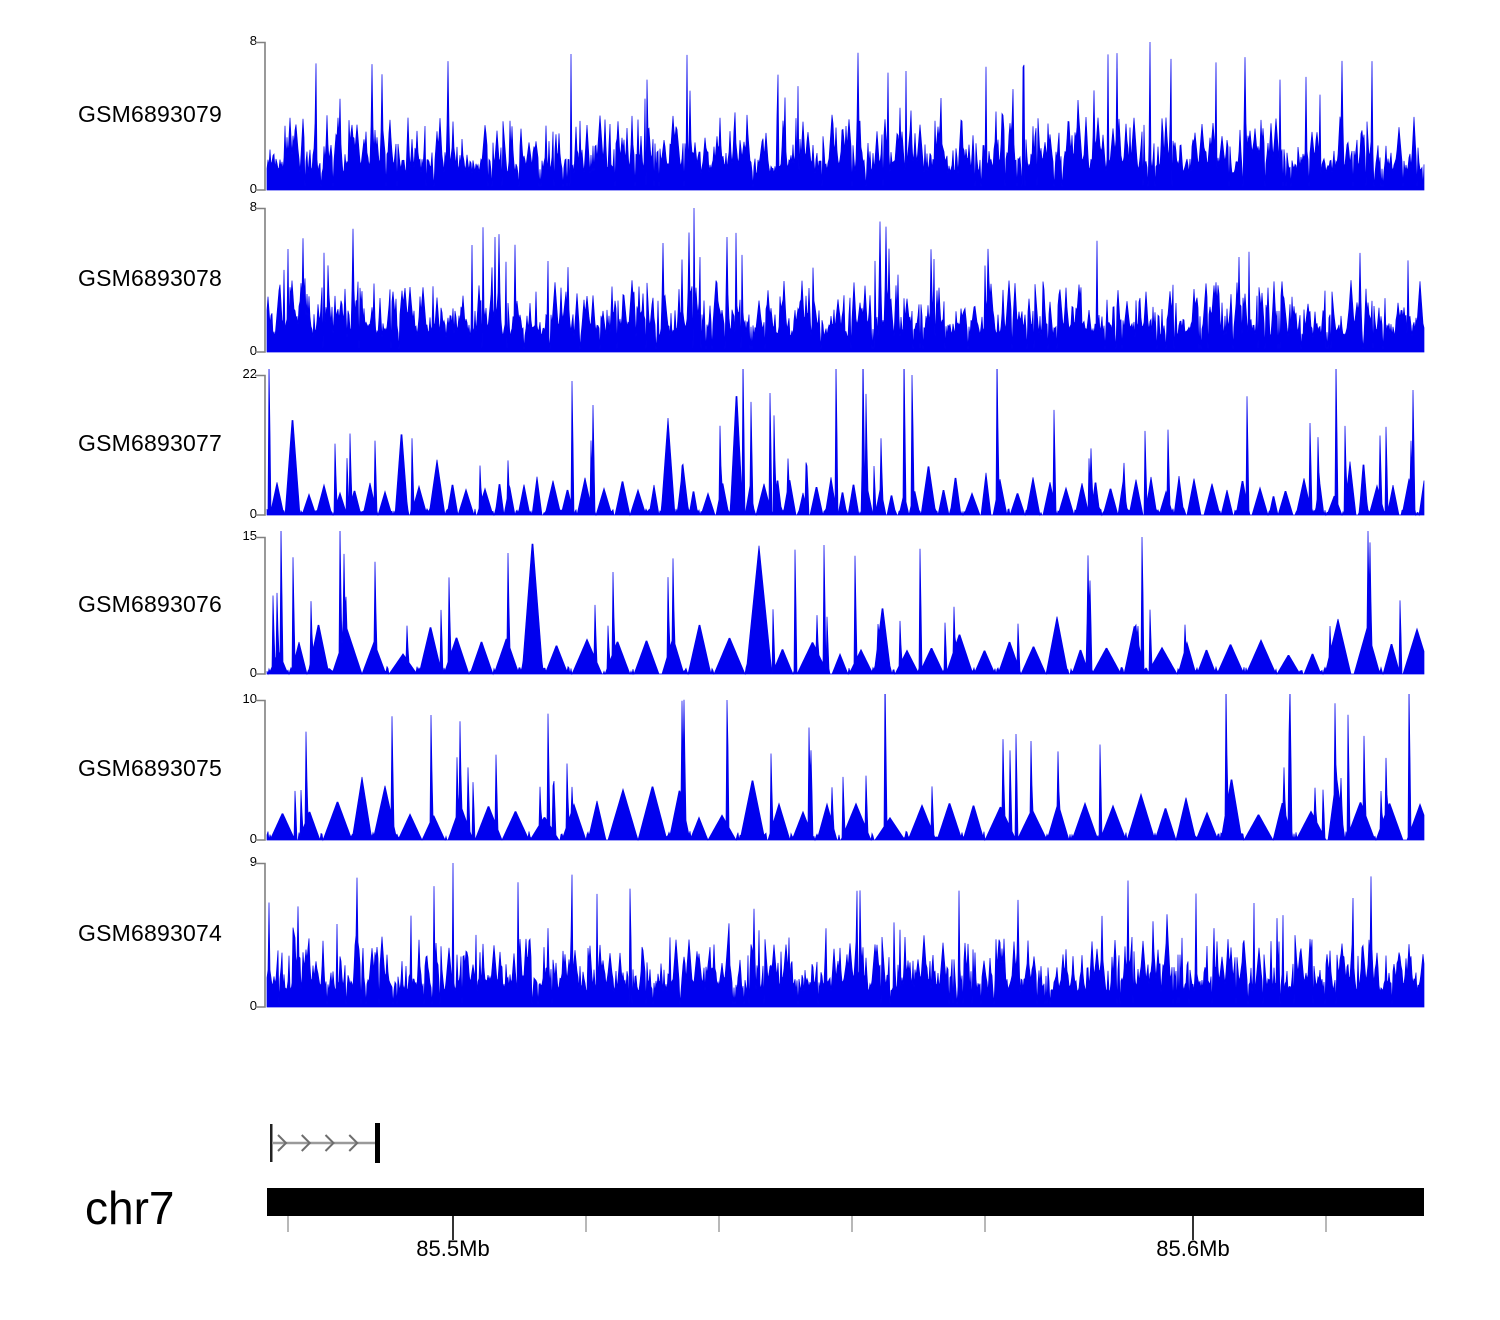  I want to click on track-label-gsm6893077: GSM6893077, so click(150, 443).